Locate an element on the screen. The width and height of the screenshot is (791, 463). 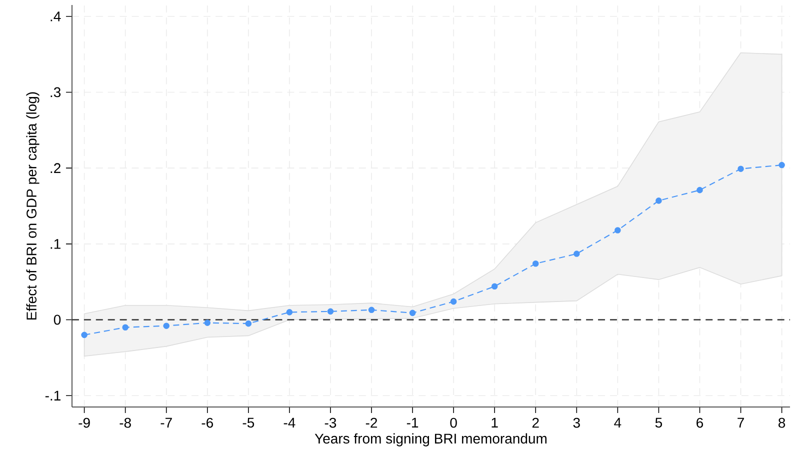
x-axis-title: Years from signing BRI memorandum is located at coordinates (430, 439).